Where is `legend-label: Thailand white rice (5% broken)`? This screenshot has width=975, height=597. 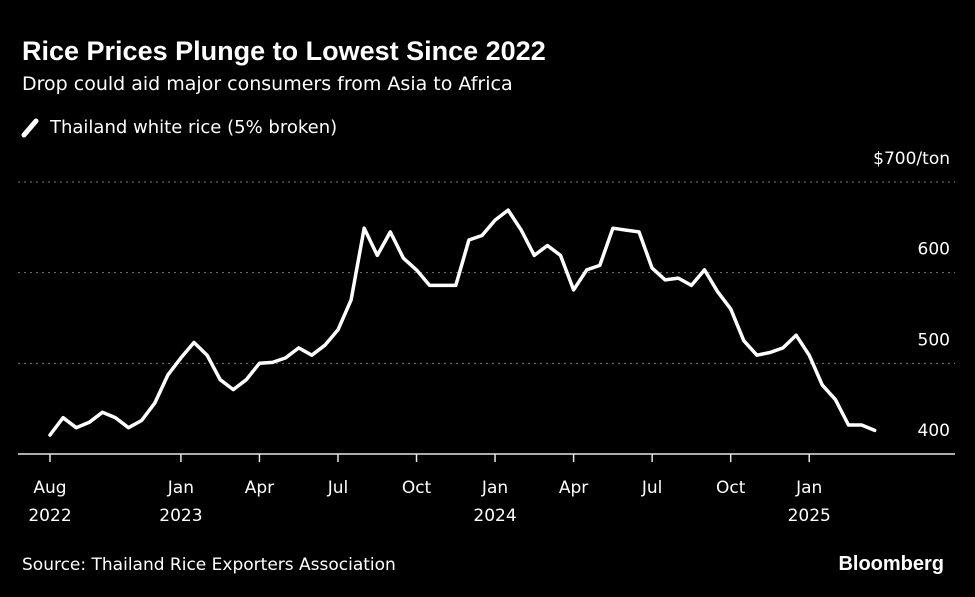
legend-label: Thailand white rice (5% broken) is located at coordinates (193, 127).